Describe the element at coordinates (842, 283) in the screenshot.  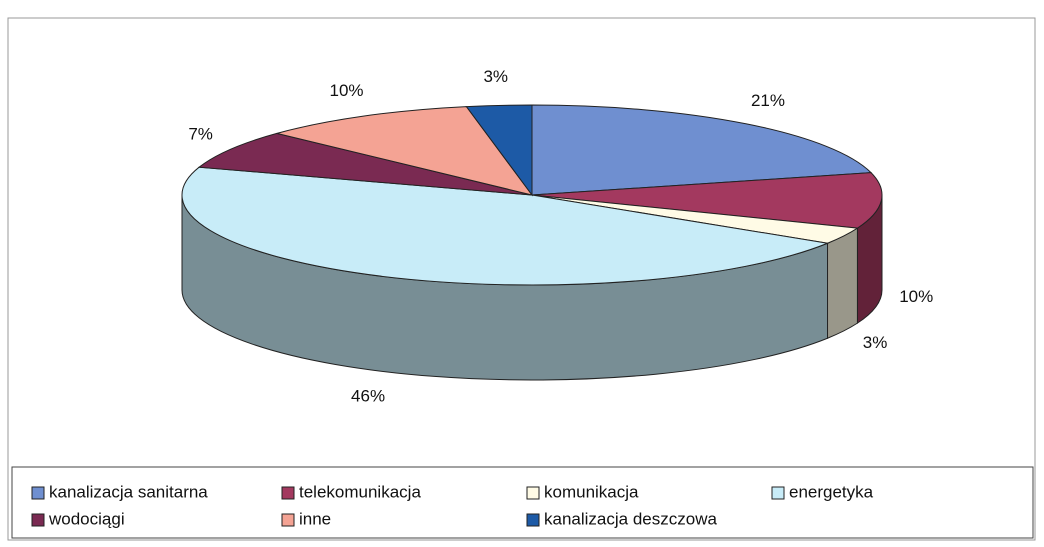
I see `slice-side` at that location.